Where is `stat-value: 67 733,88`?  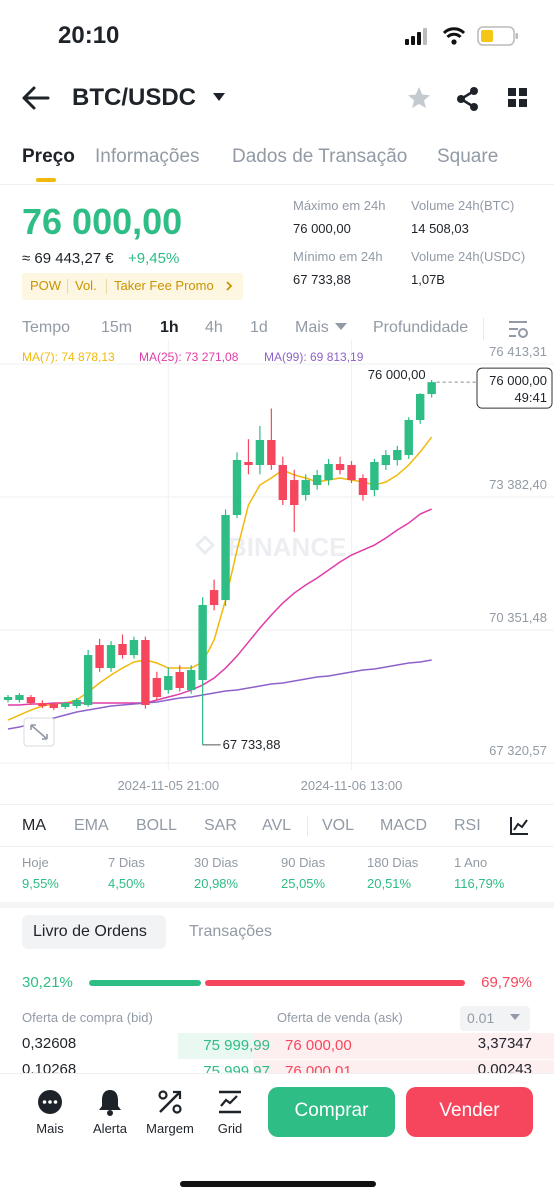 stat-value: 67 733,88 is located at coordinates (322, 279).